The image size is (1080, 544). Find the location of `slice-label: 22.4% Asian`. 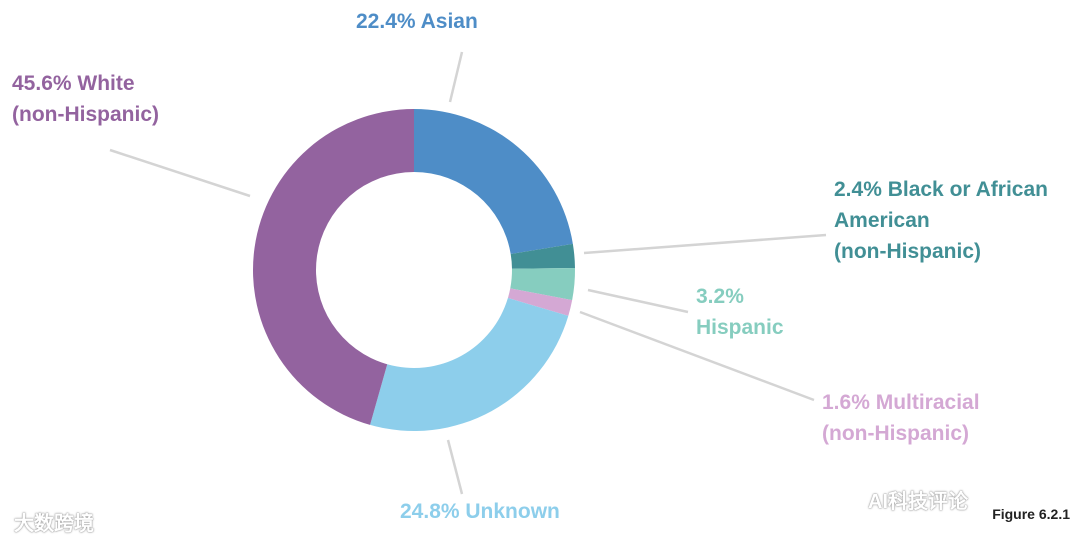

slice-label: 22.4% Asian is located at coordinates (417, 21).